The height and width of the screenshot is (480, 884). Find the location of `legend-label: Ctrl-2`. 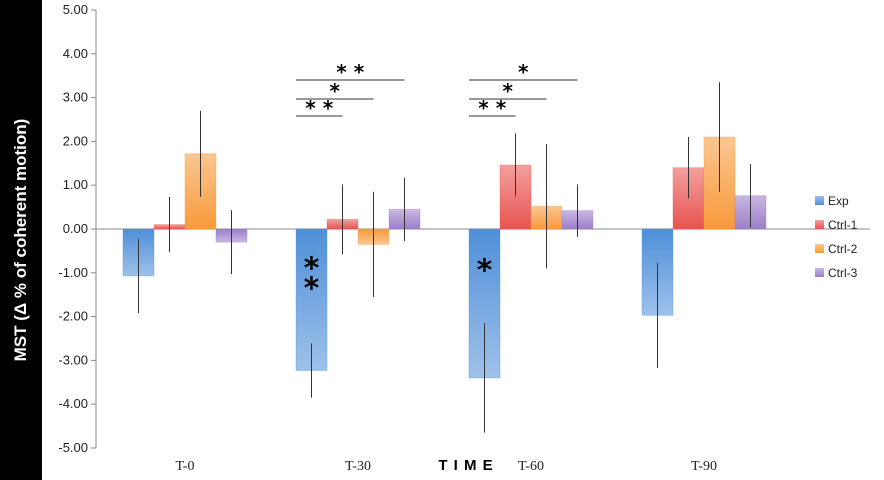

legend-label: Ctrl-2 is located at coordinates (843, 249).